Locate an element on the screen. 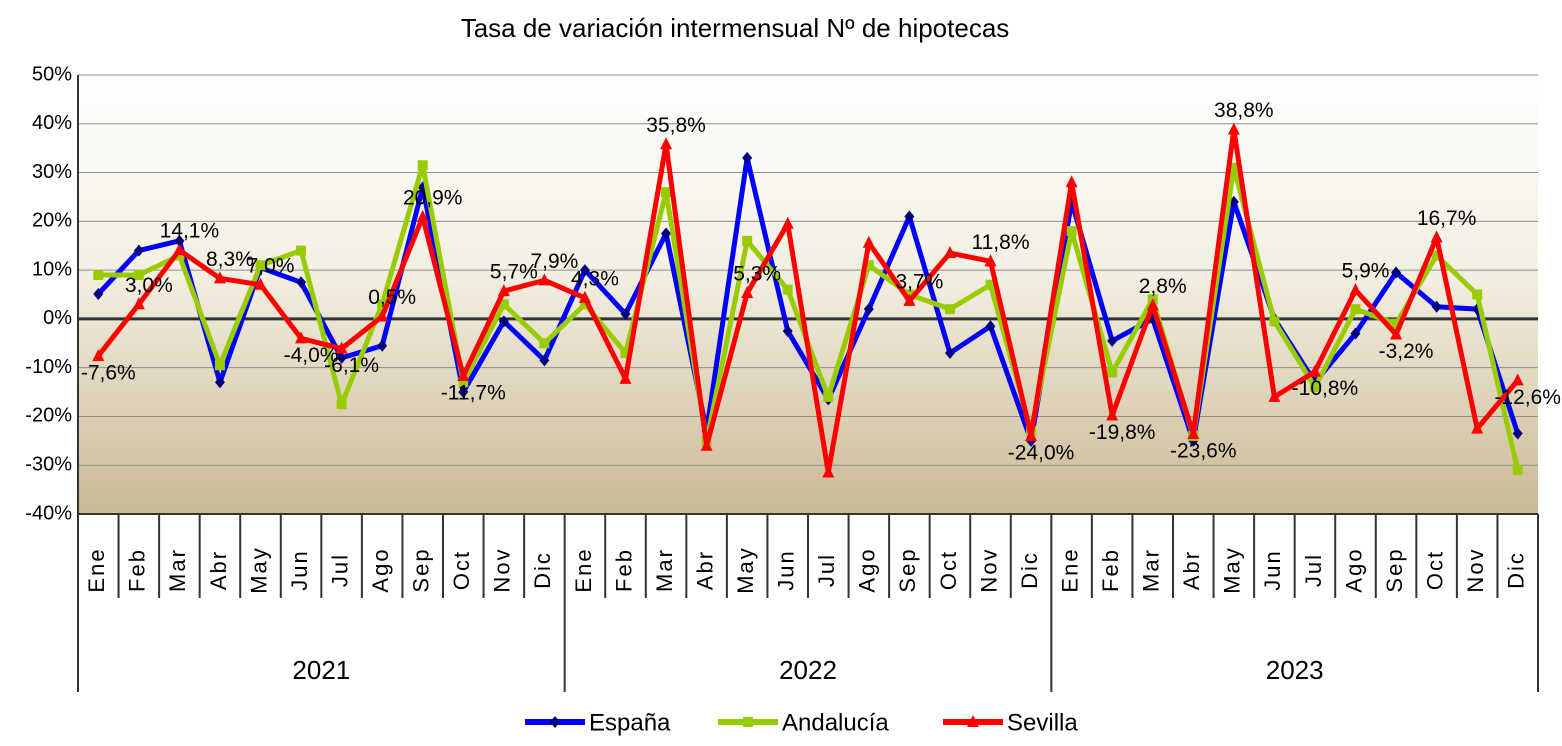  data-label: 38,8% is located at coordinates (1244, 110).